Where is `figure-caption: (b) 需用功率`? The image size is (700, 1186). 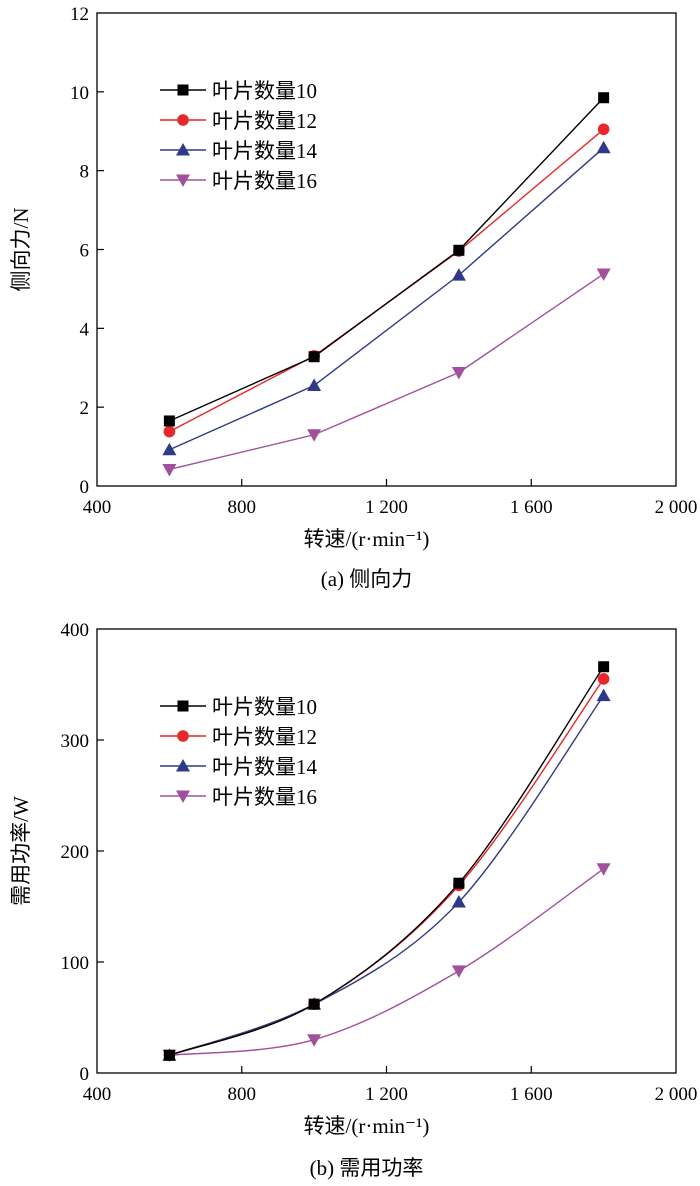 figure-caption: (b) 需用功率 is located at coordinates (367, 1168).